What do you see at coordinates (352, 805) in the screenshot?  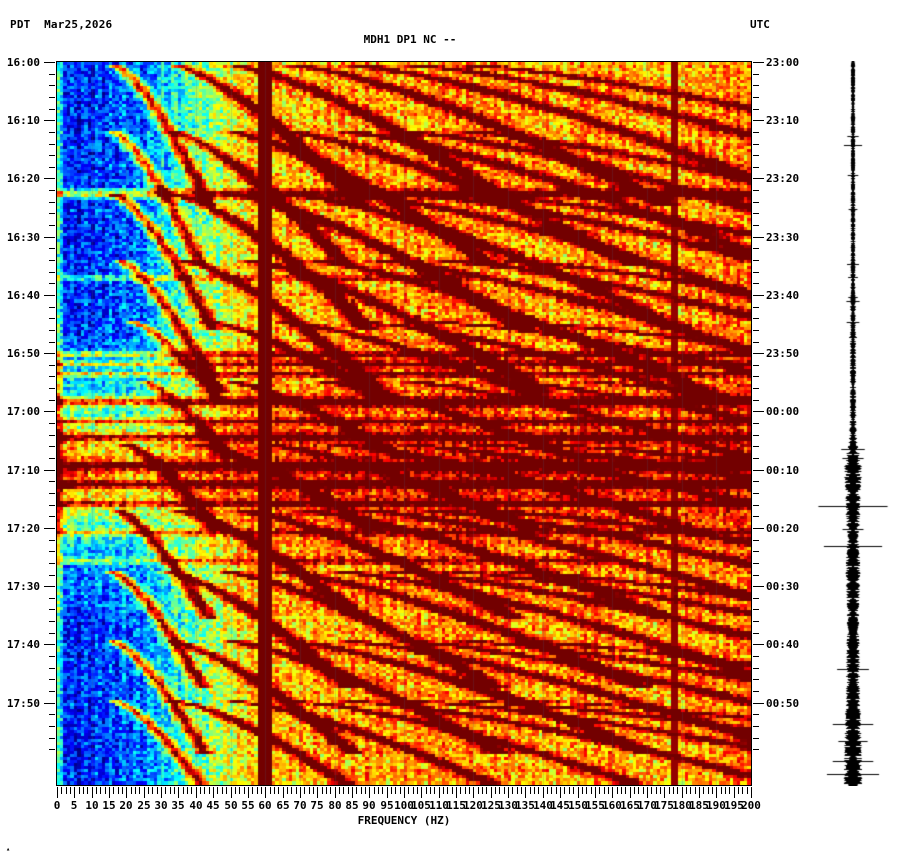 I see `frequency-axis-tick-label: 85` at bounding box center [352, 805].